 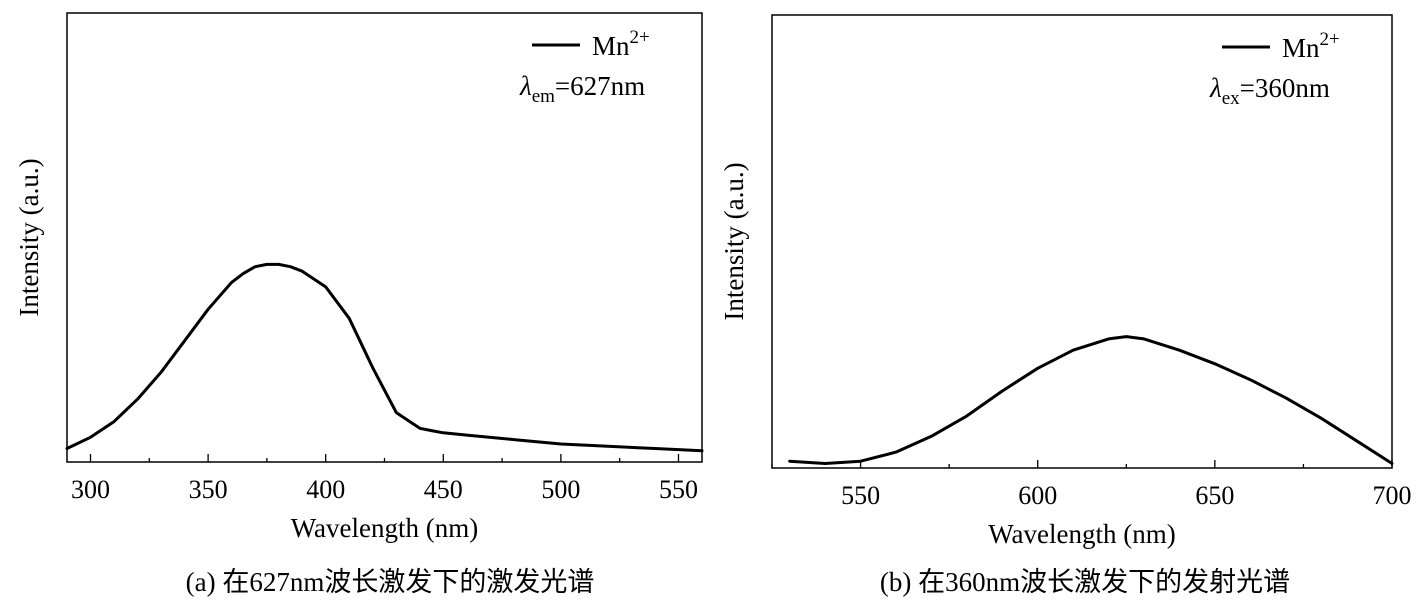 What do you see at coordinates (582, 89) in the screenshot?
I see `legend-note: λem=627nm` at bounding box center [582, 89].